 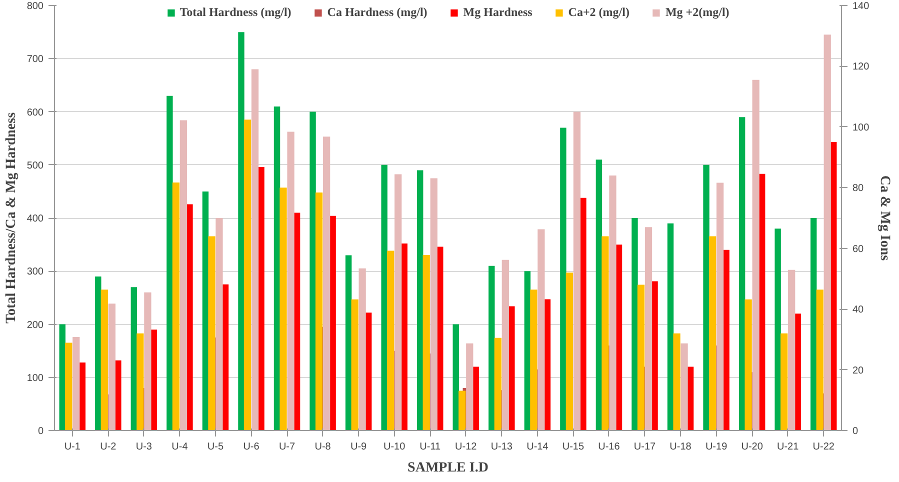 What do you see at coordinates (108, 447) in the screenshot?
I see `x-tick-label: U-2` at bounding box center [108, 447].